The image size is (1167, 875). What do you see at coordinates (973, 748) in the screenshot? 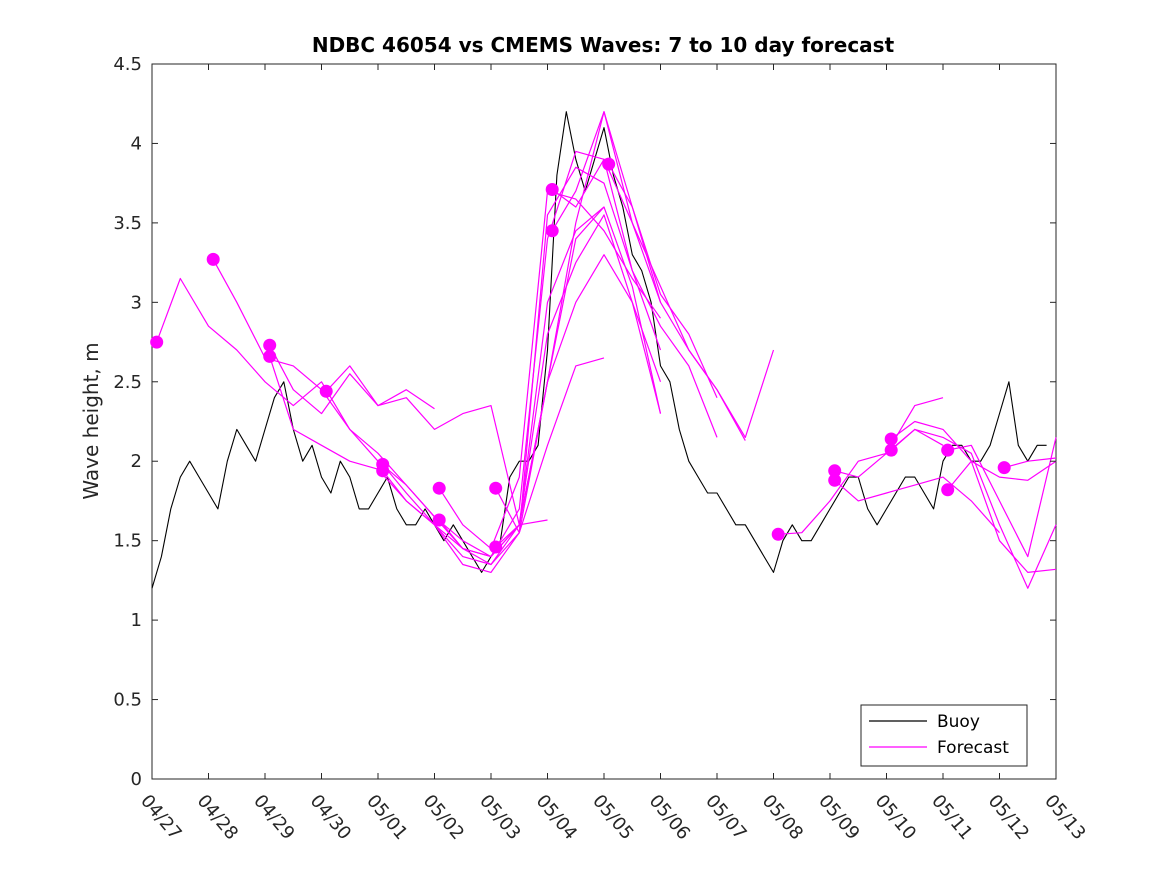
I see `legend-label-forecast: Forecast` at bounding box center [973, 748].